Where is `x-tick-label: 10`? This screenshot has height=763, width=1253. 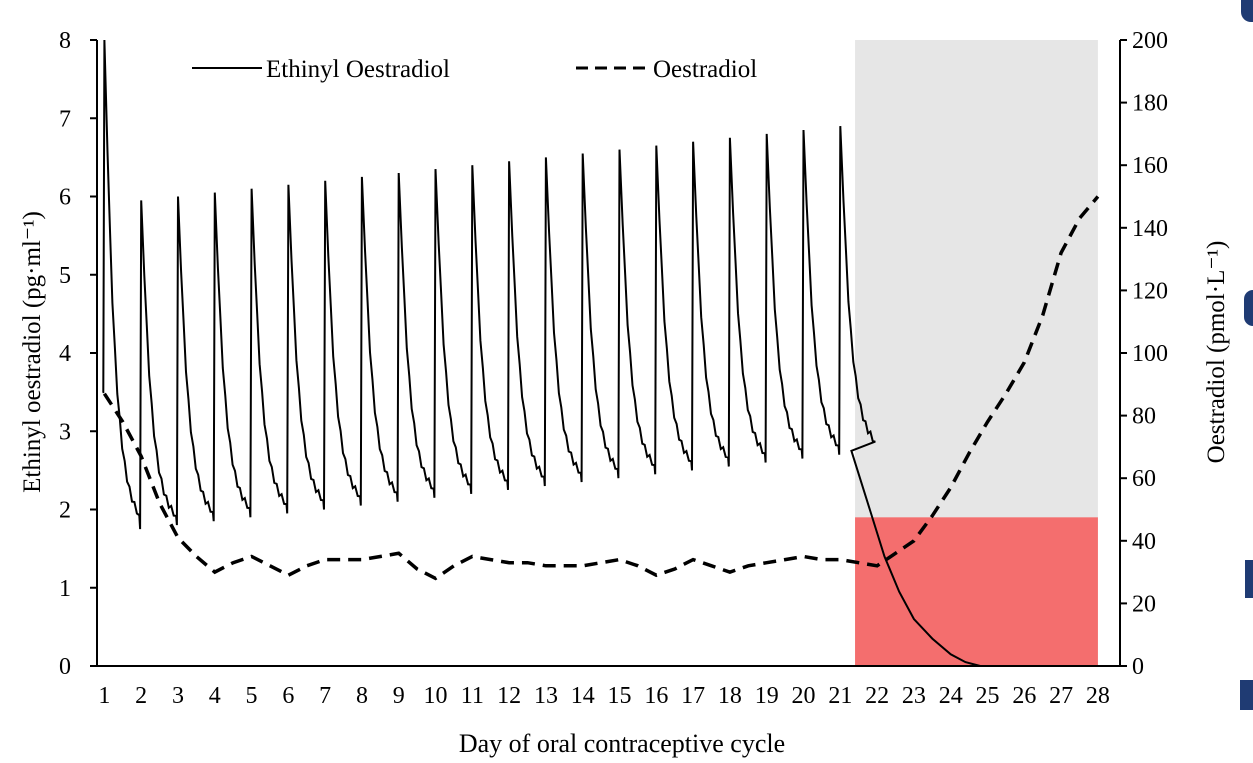 x-tick-label: 10 is located at coordinates (436, 696).